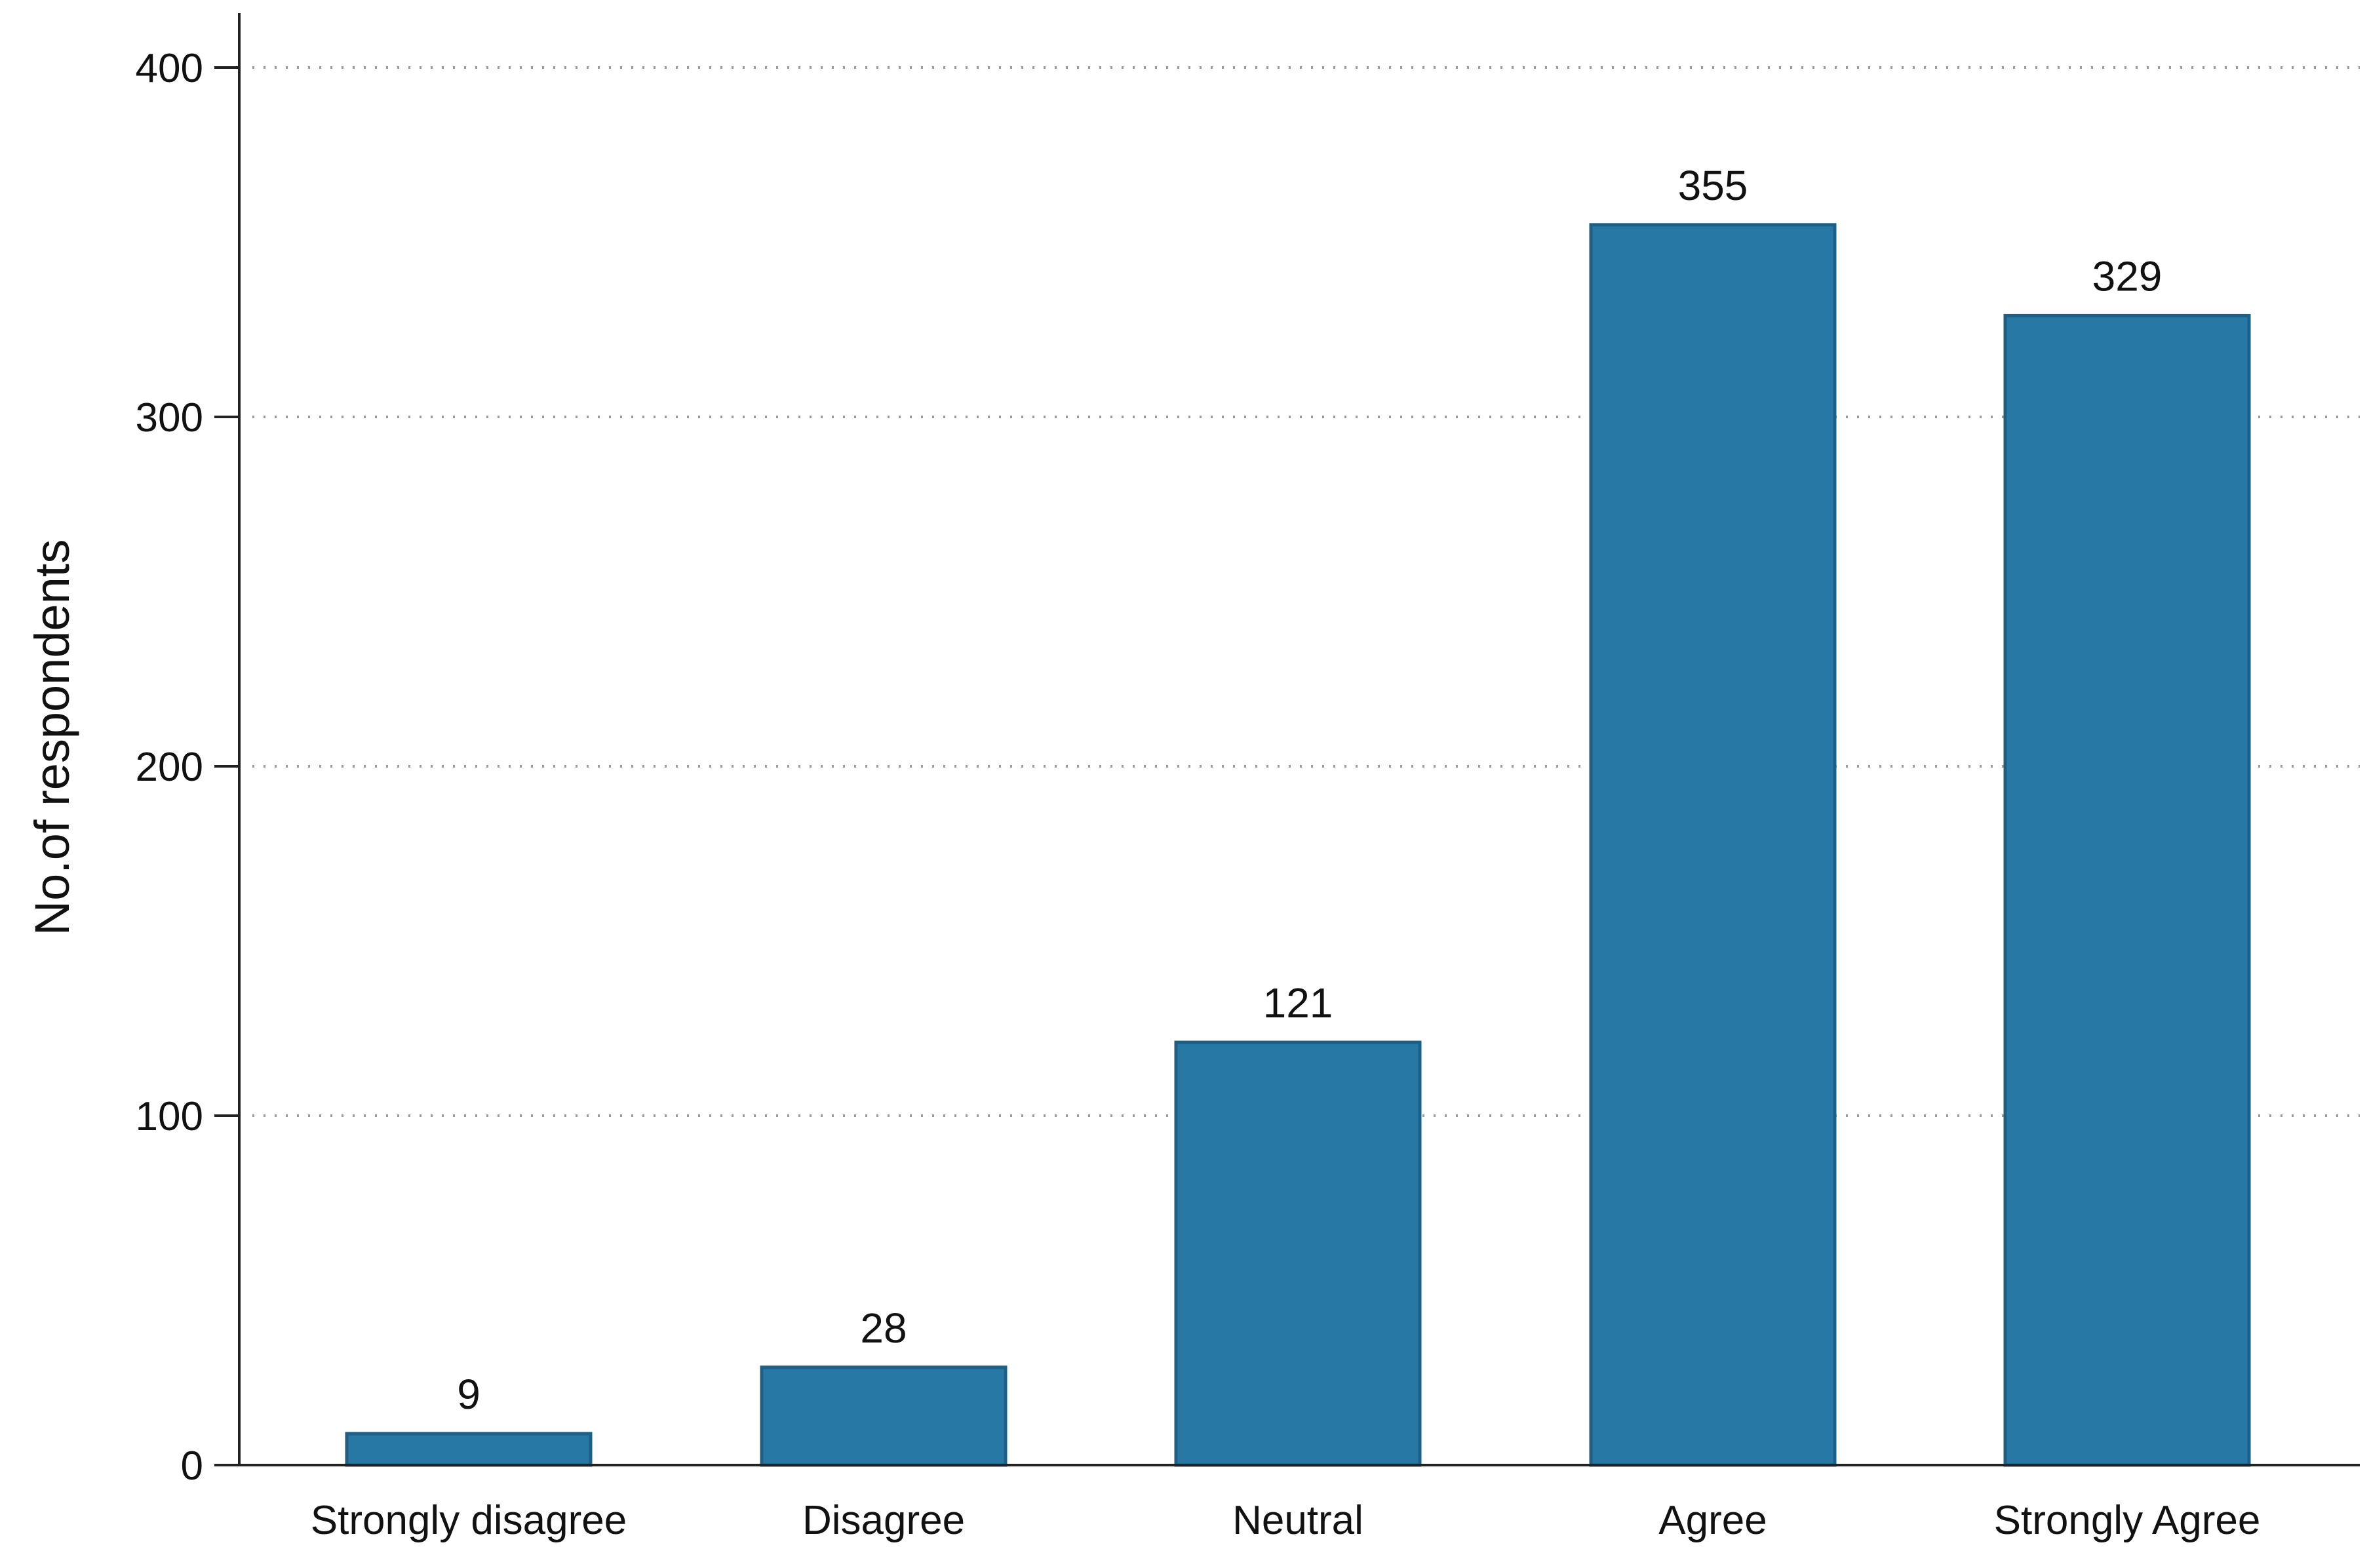  I want to click on data-label: 121, so click(1298, 1003).